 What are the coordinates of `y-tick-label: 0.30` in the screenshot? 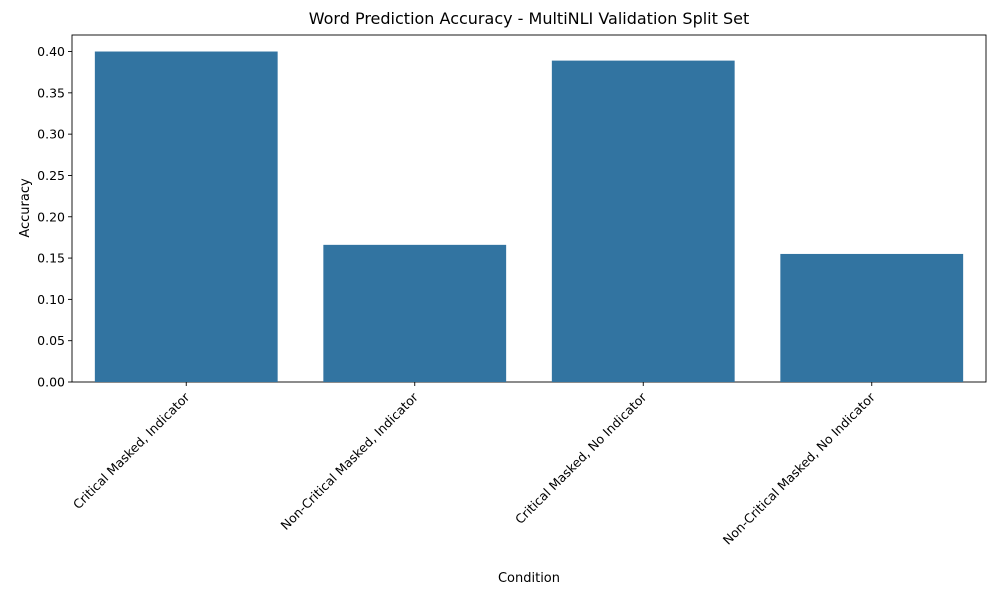 It's located at (51, 134).